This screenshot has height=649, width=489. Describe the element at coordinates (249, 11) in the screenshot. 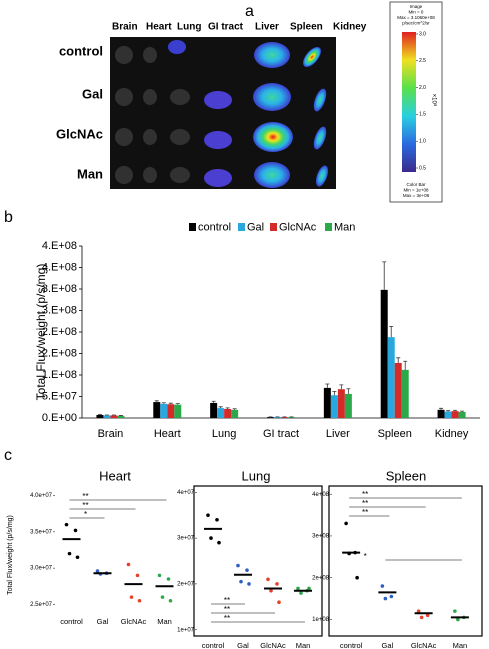

I see `panel-label: a` at that location.